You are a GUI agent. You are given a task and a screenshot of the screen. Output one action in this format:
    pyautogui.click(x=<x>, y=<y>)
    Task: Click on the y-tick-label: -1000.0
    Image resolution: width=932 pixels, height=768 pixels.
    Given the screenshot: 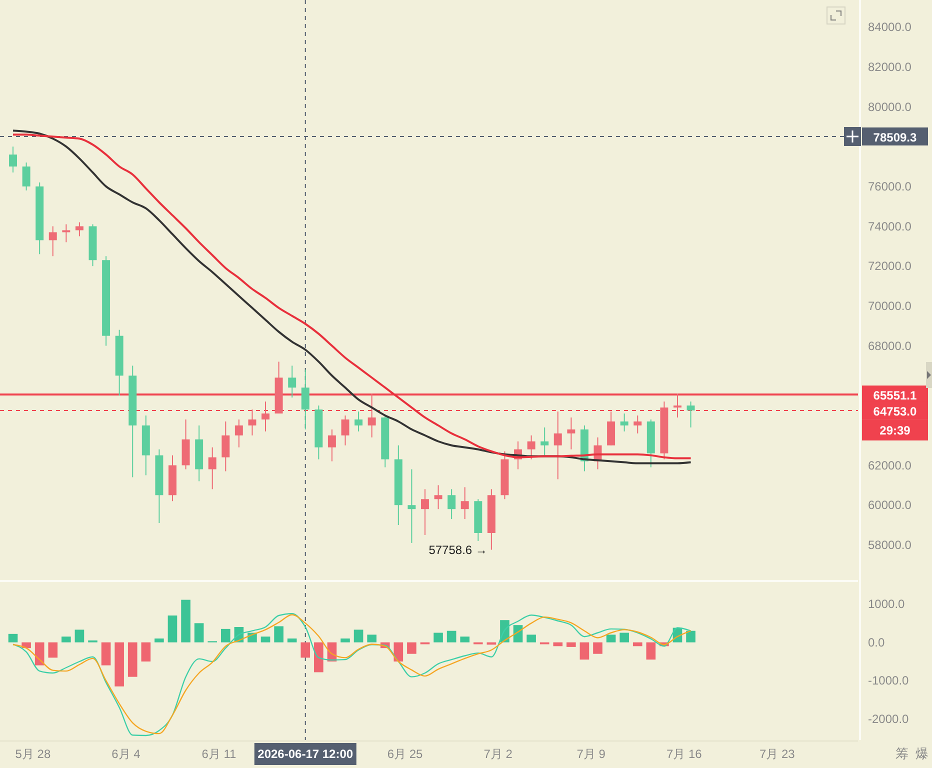 What is the action you would take?
    pyautogui.click(x=889, y=681)
    